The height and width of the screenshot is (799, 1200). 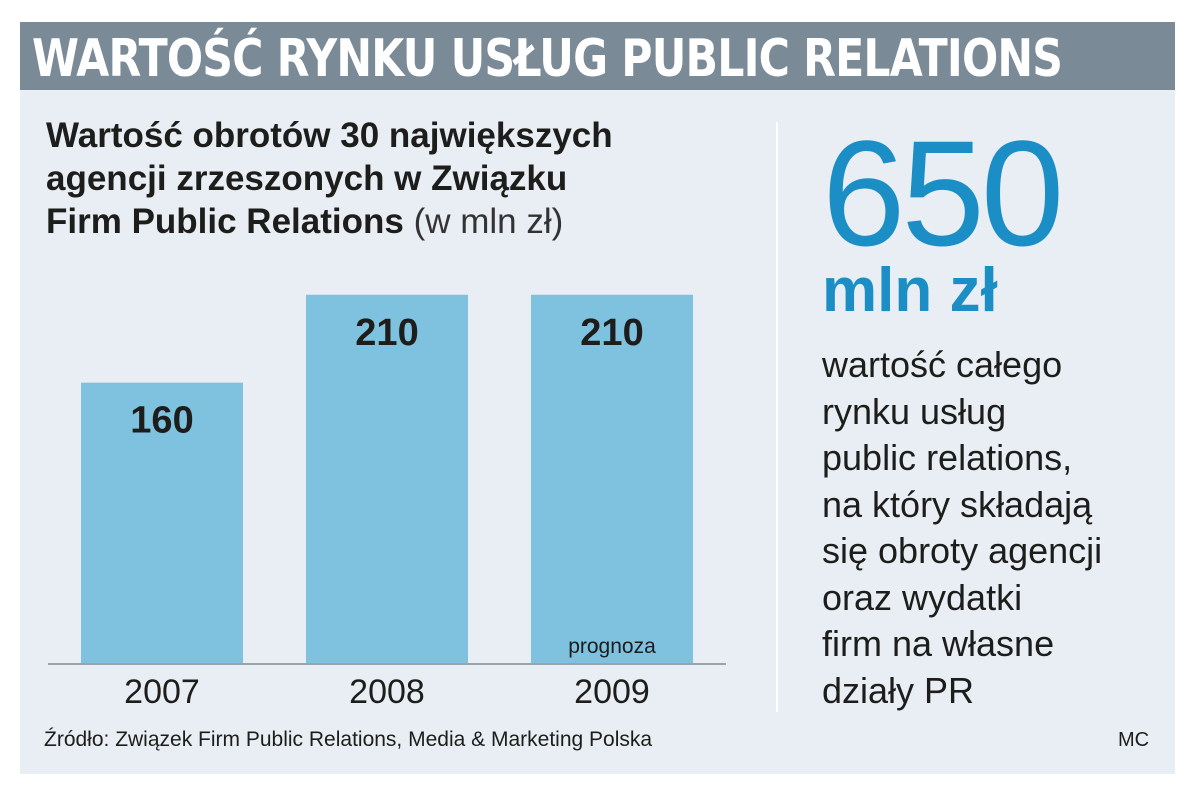 I want to click on highlight-unit: mln zł, so click(x=910, y=290).